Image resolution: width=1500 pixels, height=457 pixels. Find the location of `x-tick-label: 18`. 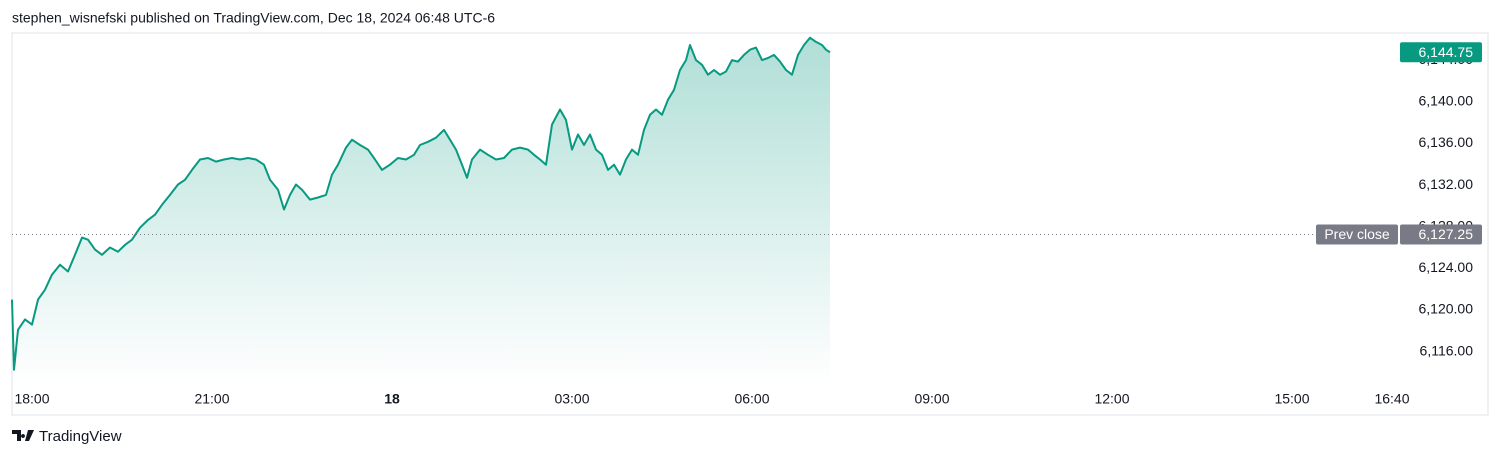

x-tick-label: 18 is located at coordinates (392, 399).